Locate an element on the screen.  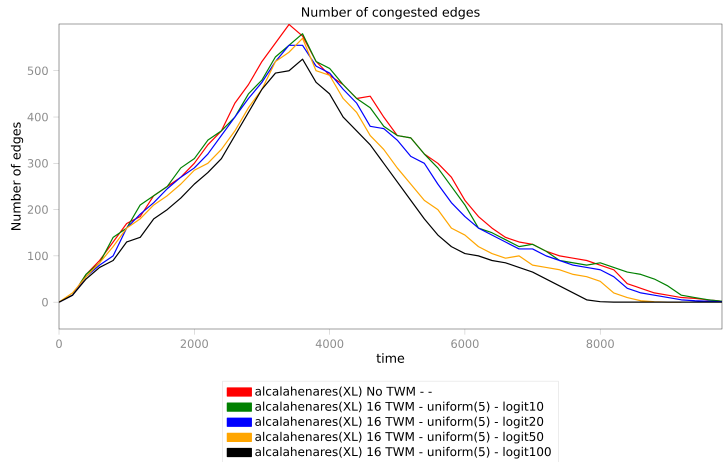
y-tick-label: 100 is located at coordinates (38, 256).